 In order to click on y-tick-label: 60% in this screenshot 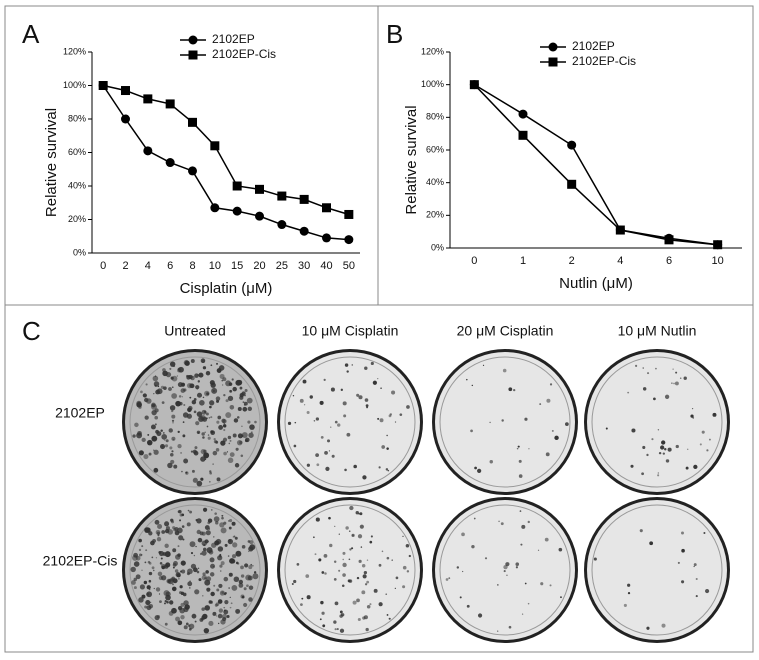, I will do `click(77, 152)`.